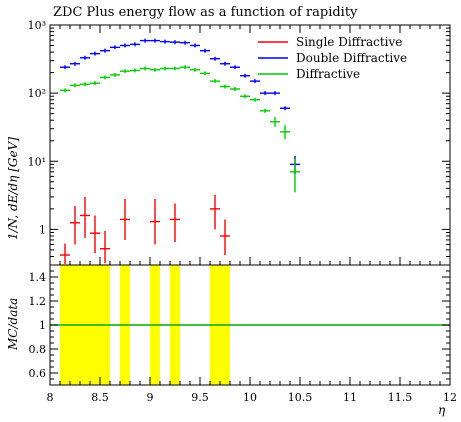 This screenshot has height=422, width=461. Describe the element at coordinates (50, 397) in the screenshot. I see `x-tick-label: 8` at that location.